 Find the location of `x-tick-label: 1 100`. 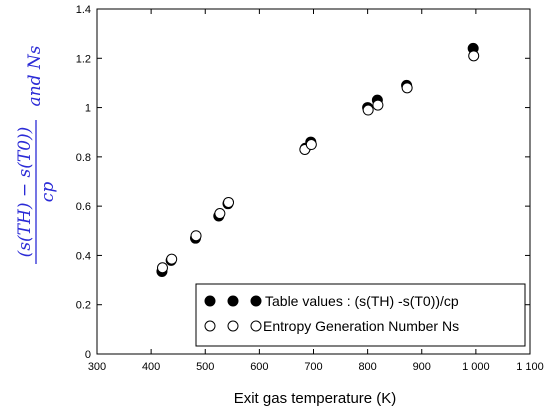

x-tick-label: 1 100 is located at coordinates (530, 367).